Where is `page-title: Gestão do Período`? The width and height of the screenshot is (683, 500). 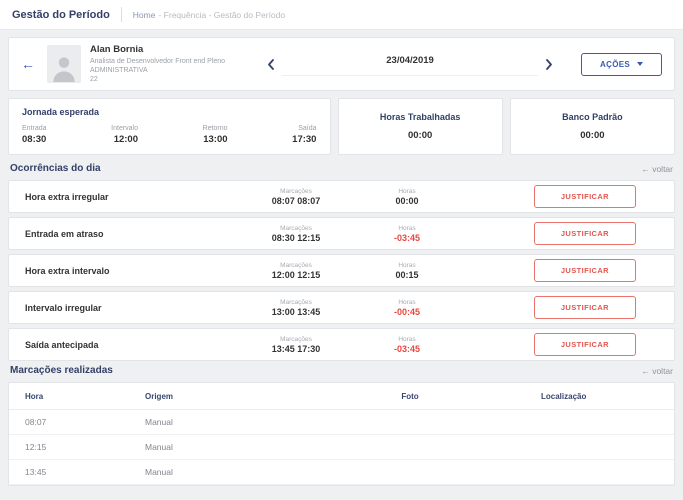 page-title: Gestão do Período is located at coordinates (61, 14).